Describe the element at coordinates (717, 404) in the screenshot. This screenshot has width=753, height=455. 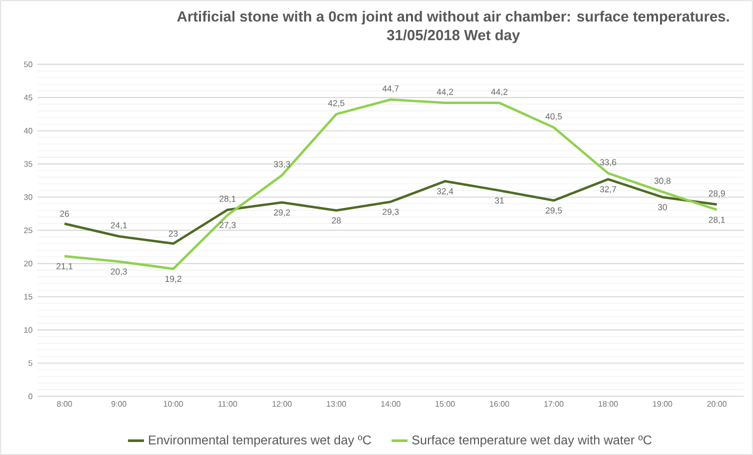
I see `x-tick-label: 20:00` at that location.